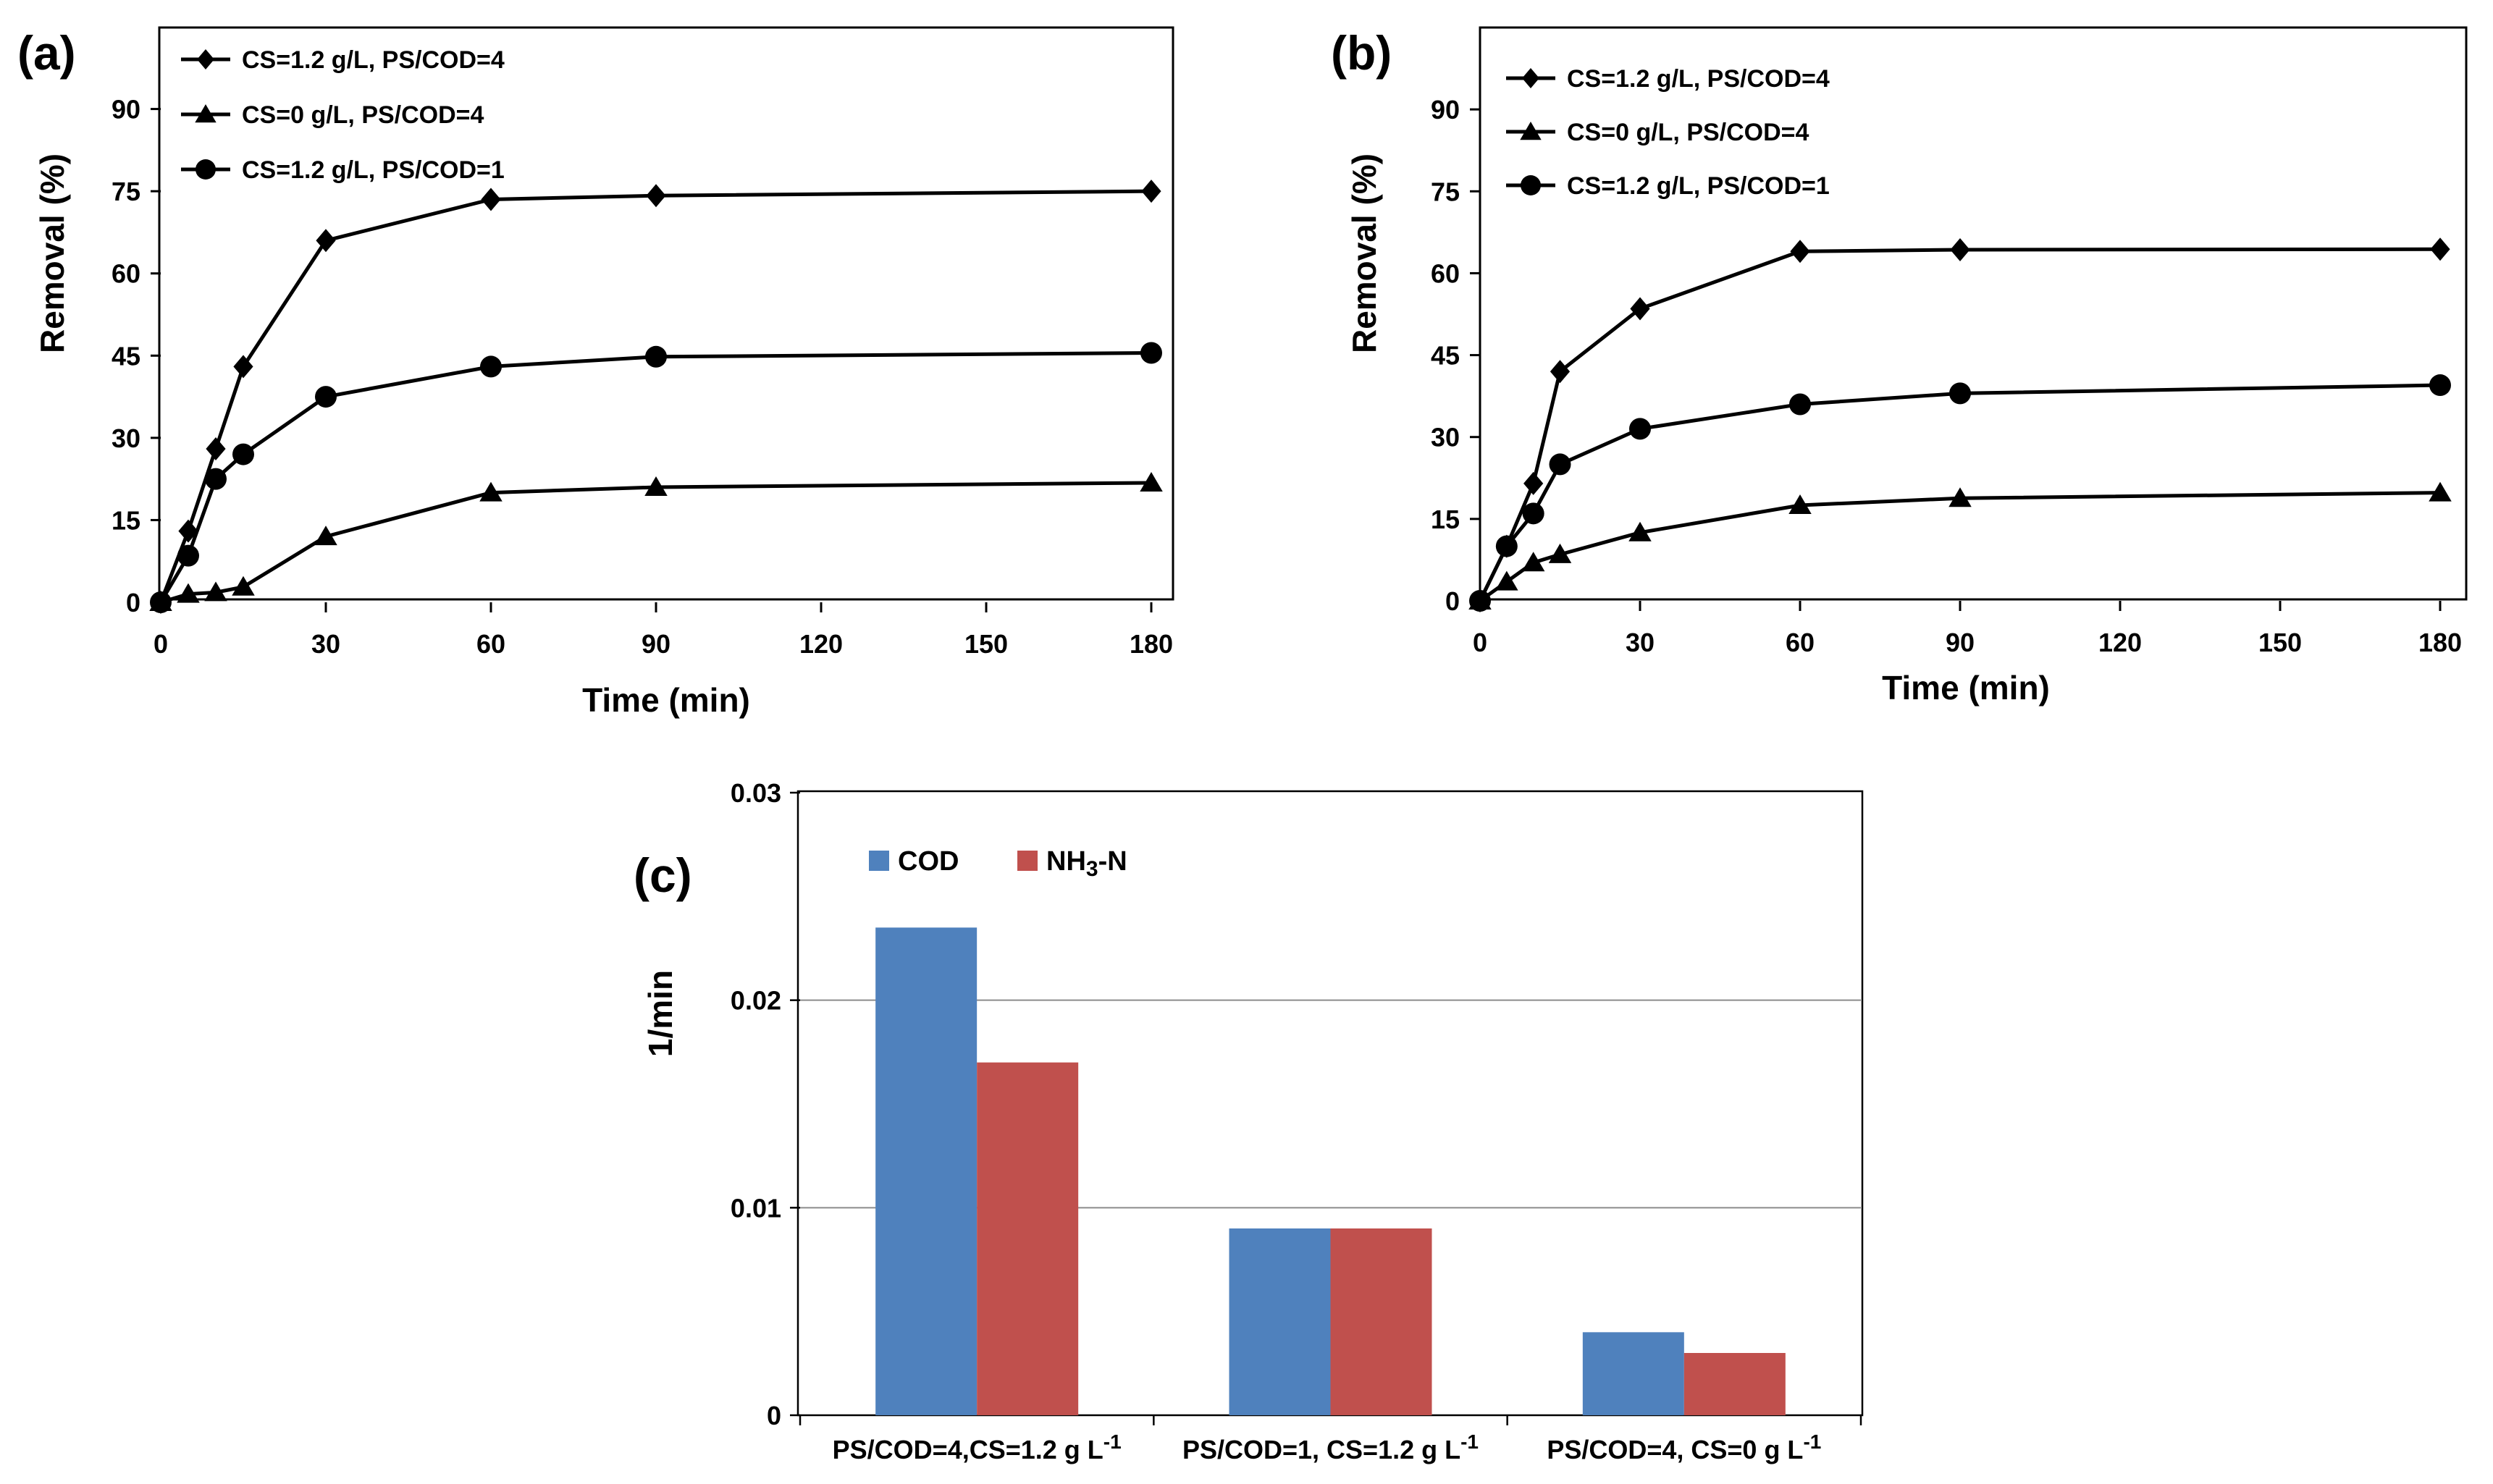  What do you see at coordinates (1640, 642) in the screenshot?
I see `chart-b-x-tick-label: 30` at bounding box center [1640, 642].